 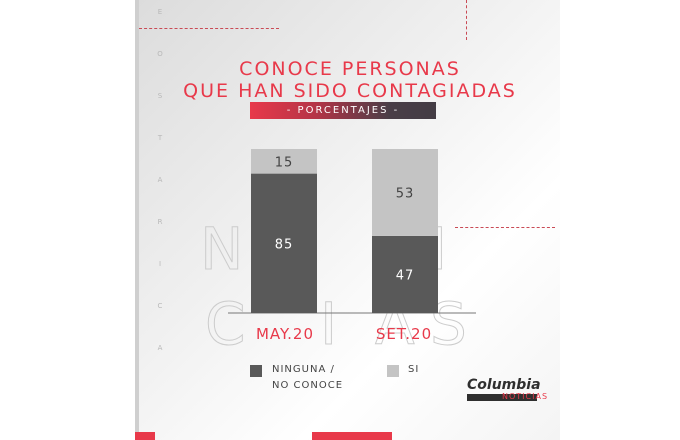 What do you see at coordinates (145, 436) in the screenshot?
I see `bottom-accent-left` at bounding box center [145, 436].